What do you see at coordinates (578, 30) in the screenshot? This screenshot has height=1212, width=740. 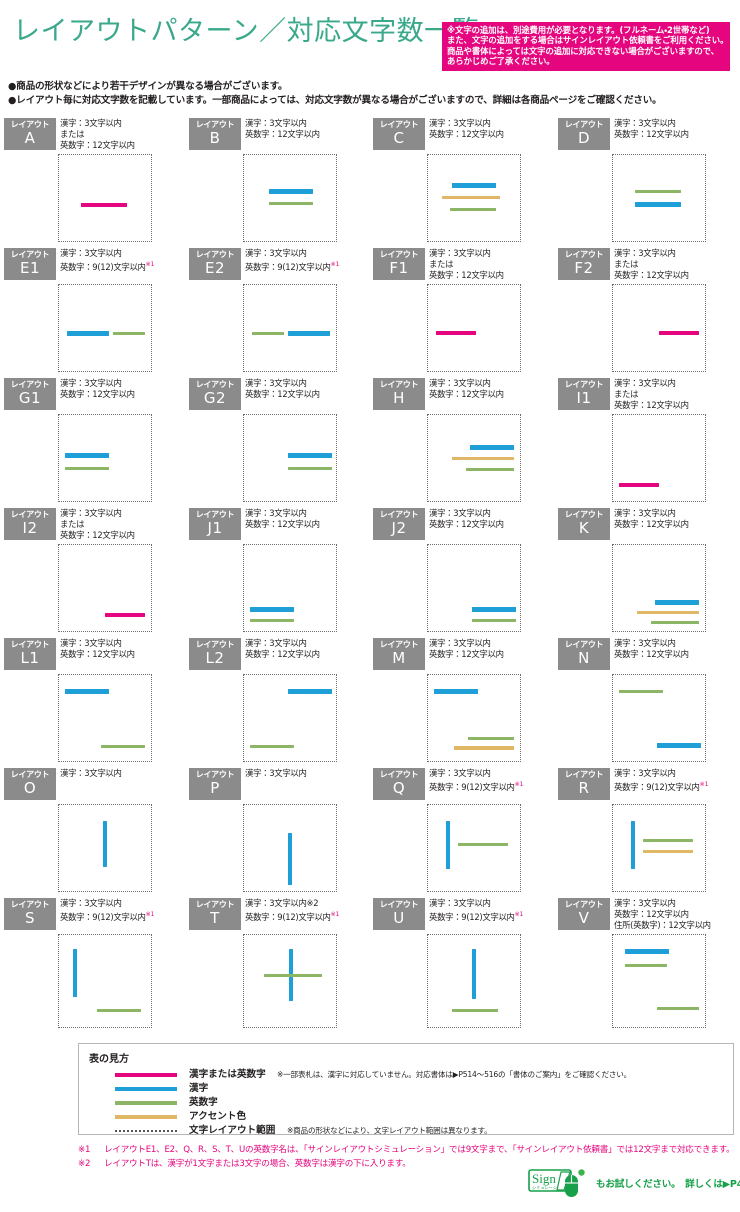 I see `notice-line: ※文字の追加は、別途費用が必要となります。(フルネーム・2世帯など)` at bounding box center [578, 30].